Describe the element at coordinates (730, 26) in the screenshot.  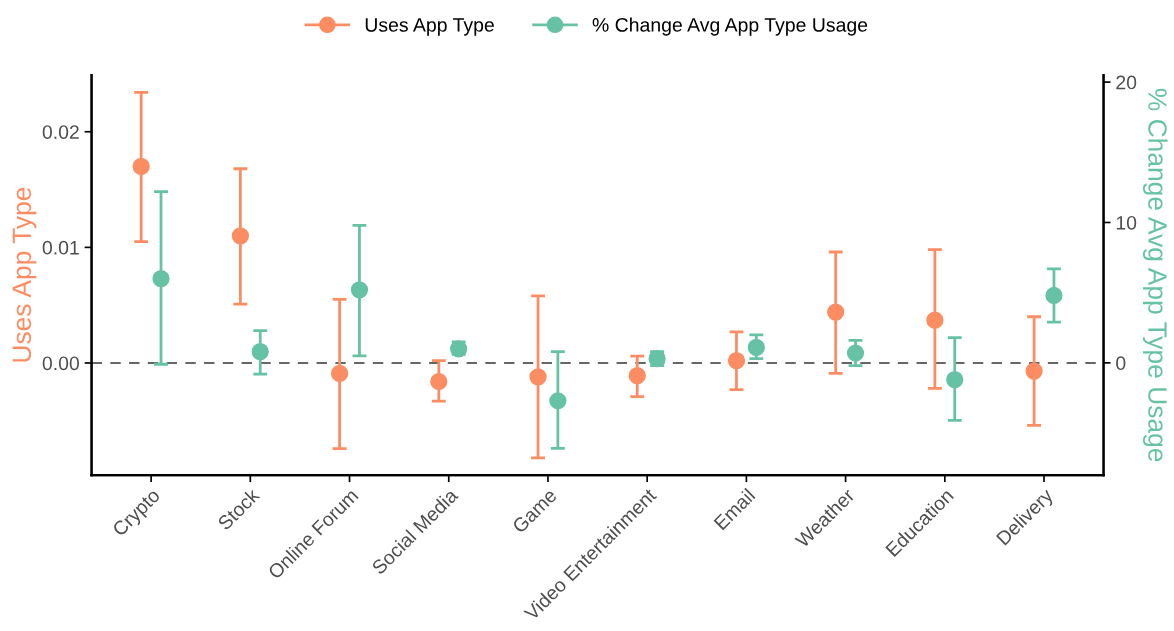
I see `legend-label: % Change Avg App Type Usage` at that location.